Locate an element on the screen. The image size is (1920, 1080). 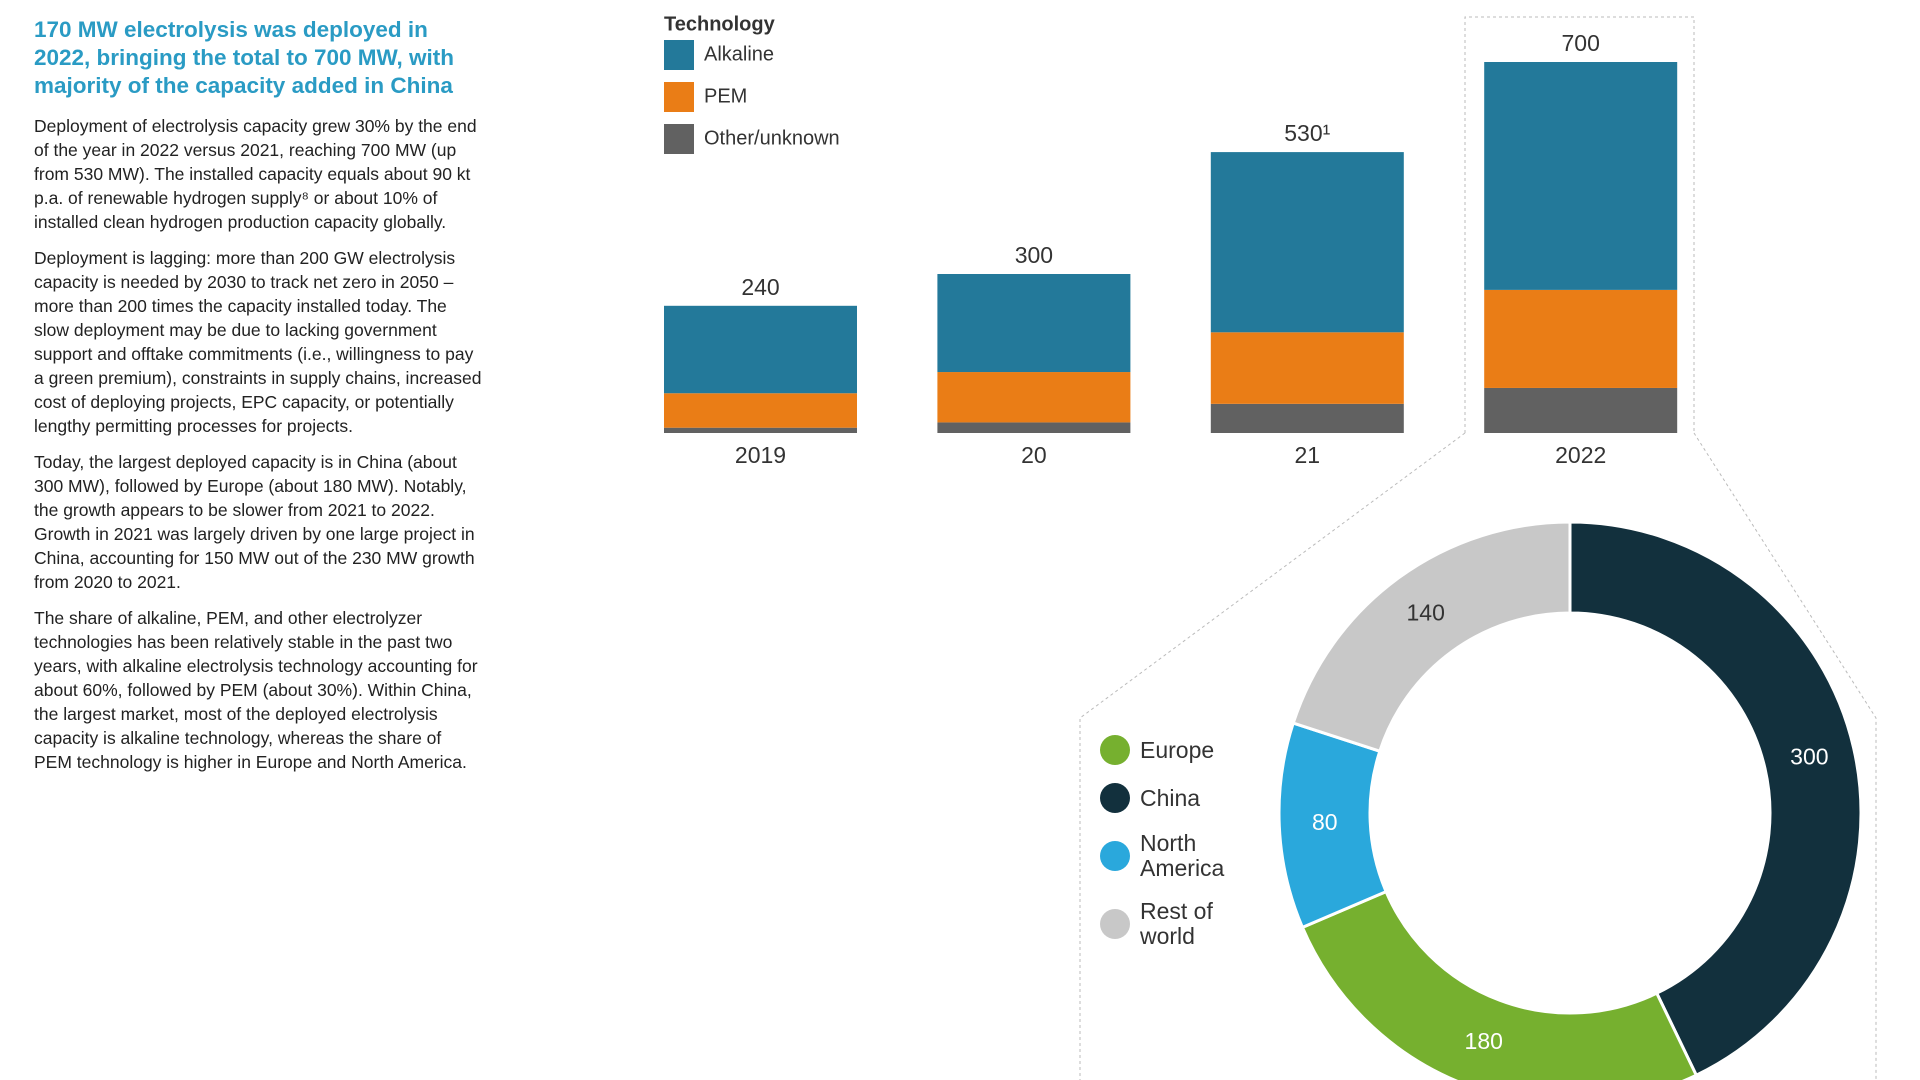
legend-item: China is located at coordinates (1170, 798).